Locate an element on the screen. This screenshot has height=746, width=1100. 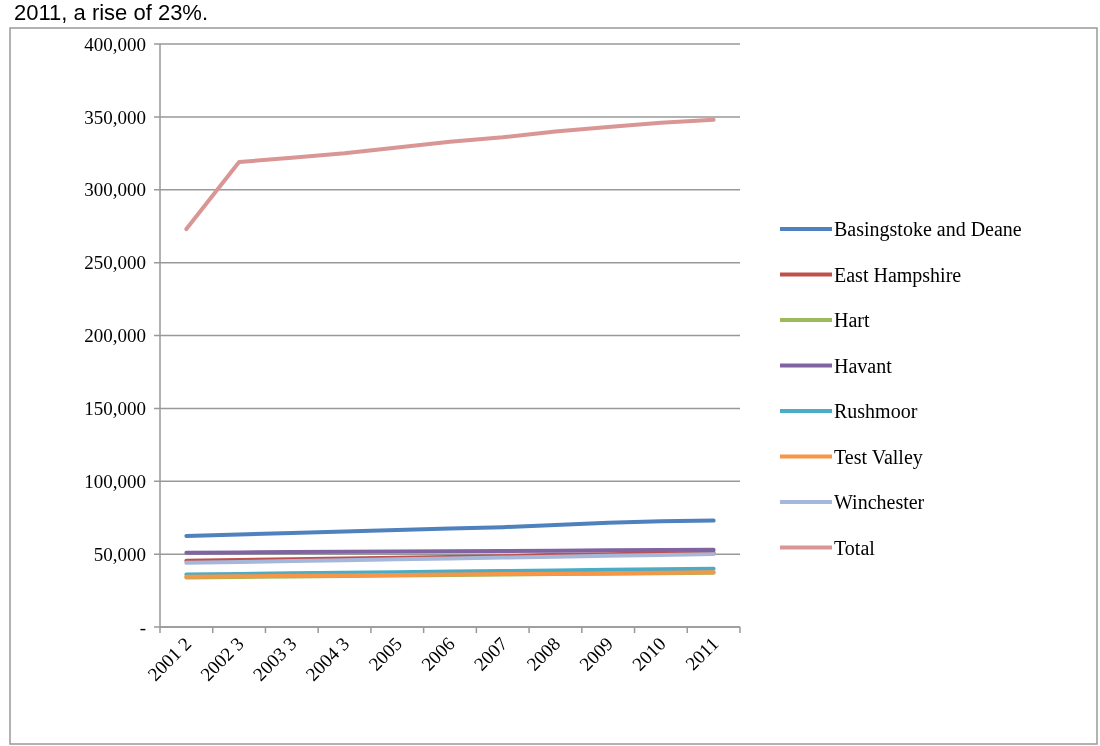
y-tick-label: 250,000 is located at coordinates (115, 263).